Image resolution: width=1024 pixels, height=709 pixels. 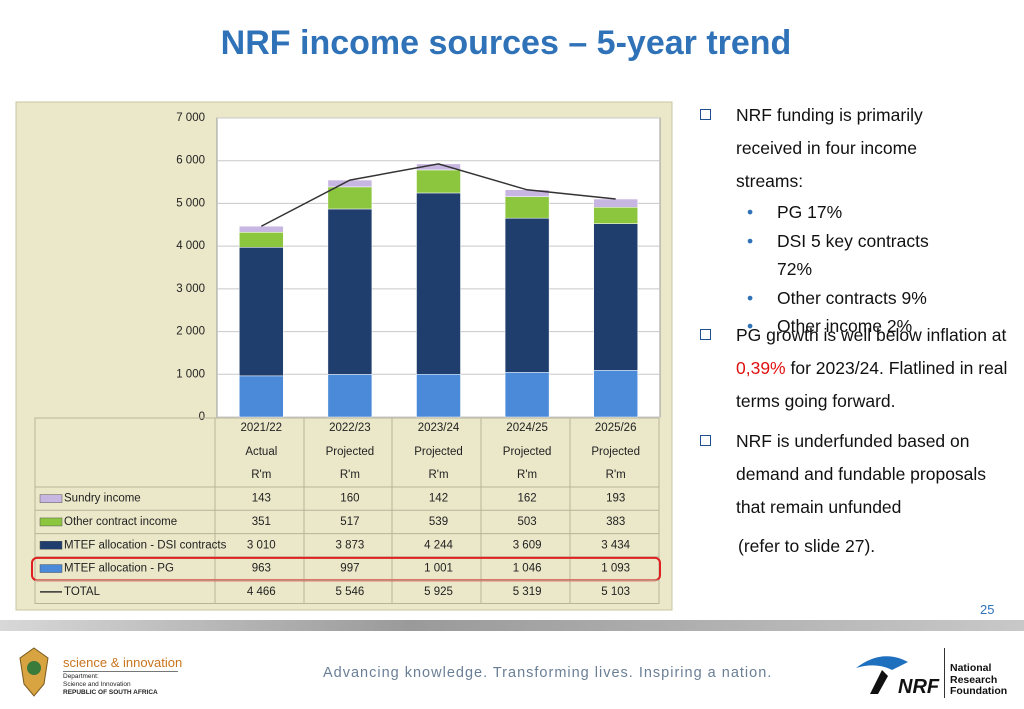 I want to click on table-value: 142, so click(x=438, y=499).